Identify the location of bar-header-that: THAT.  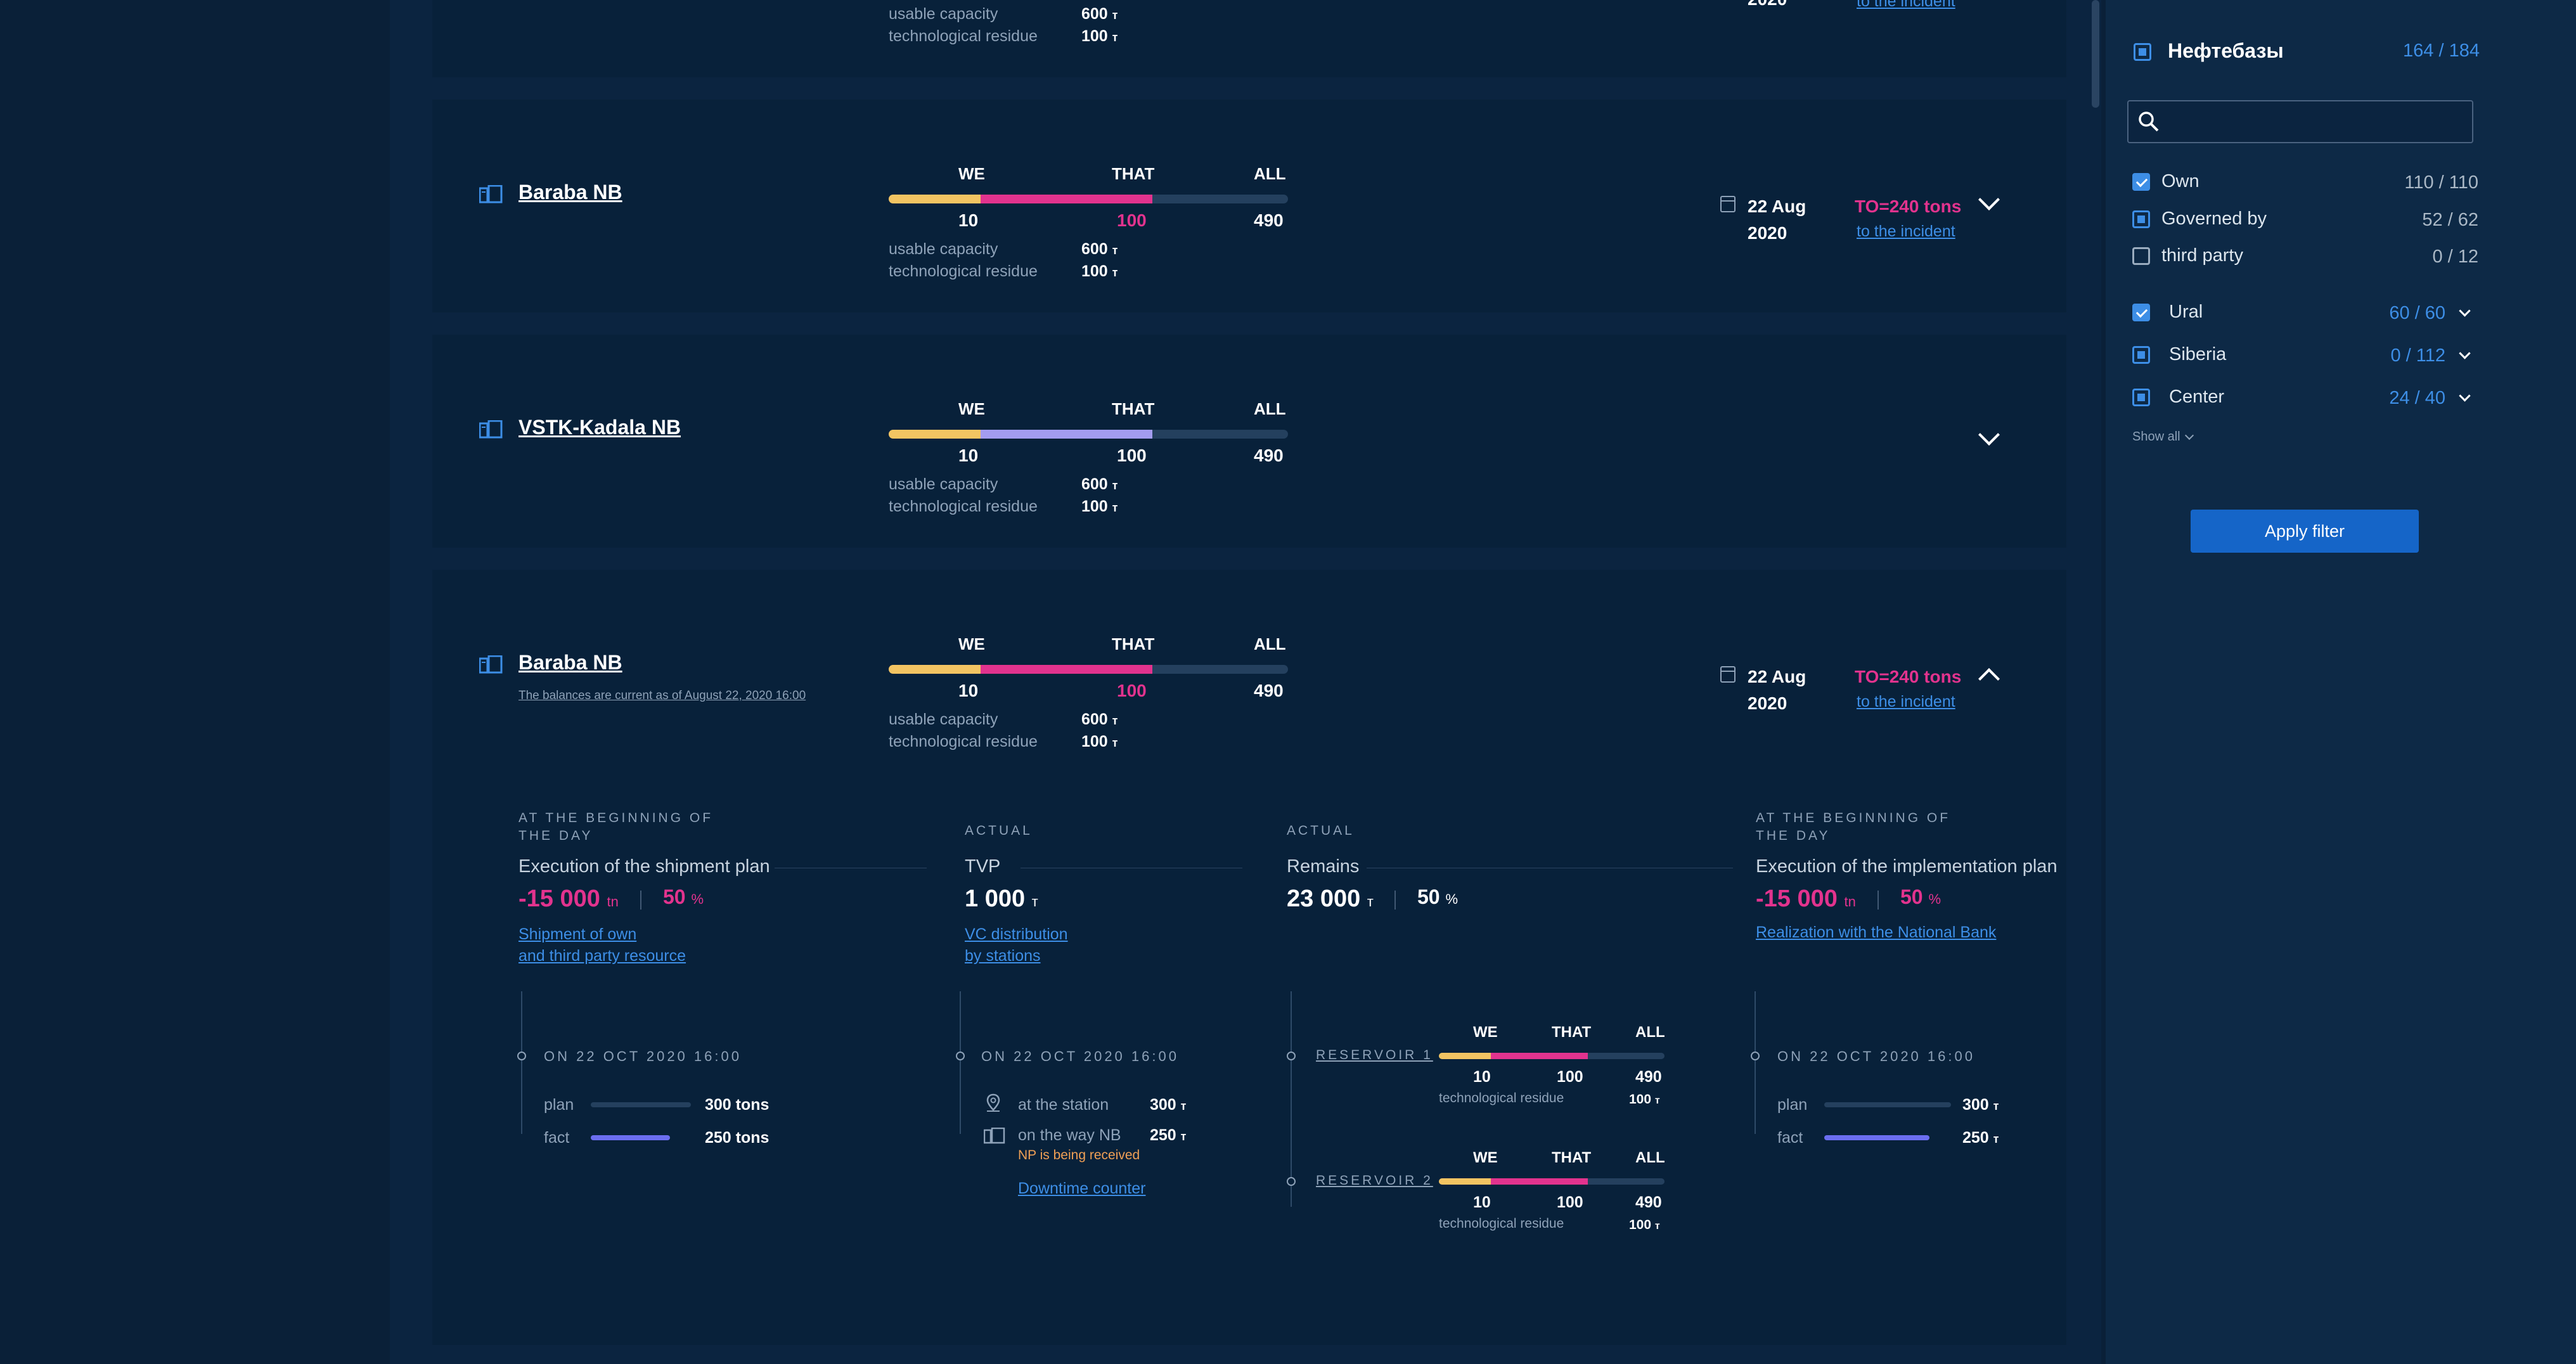
(1133, 408).